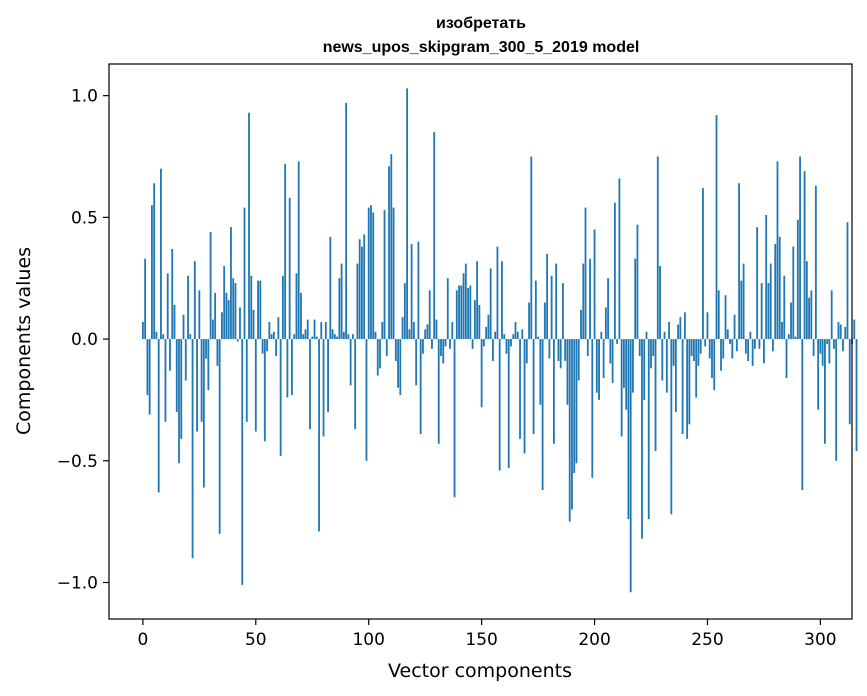 The width and height of the screenshot is (867, 696). I want to click on x-tick-label: 200, so click(594, 640).